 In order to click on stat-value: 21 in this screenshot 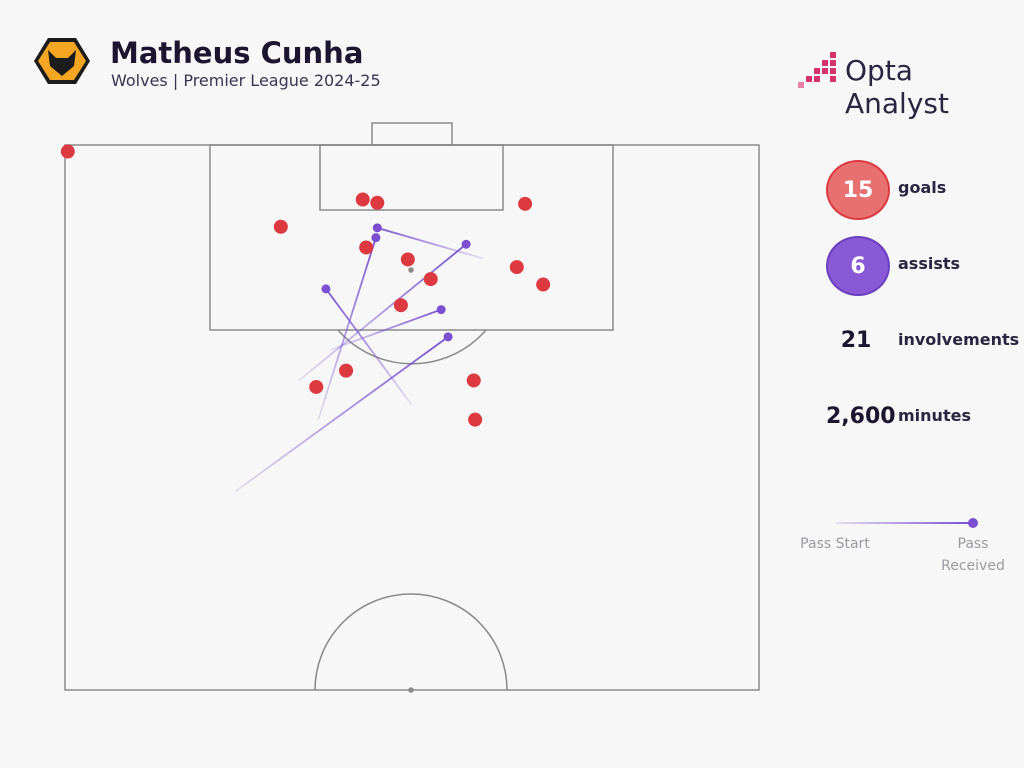, I will do `click(856, 340)`.